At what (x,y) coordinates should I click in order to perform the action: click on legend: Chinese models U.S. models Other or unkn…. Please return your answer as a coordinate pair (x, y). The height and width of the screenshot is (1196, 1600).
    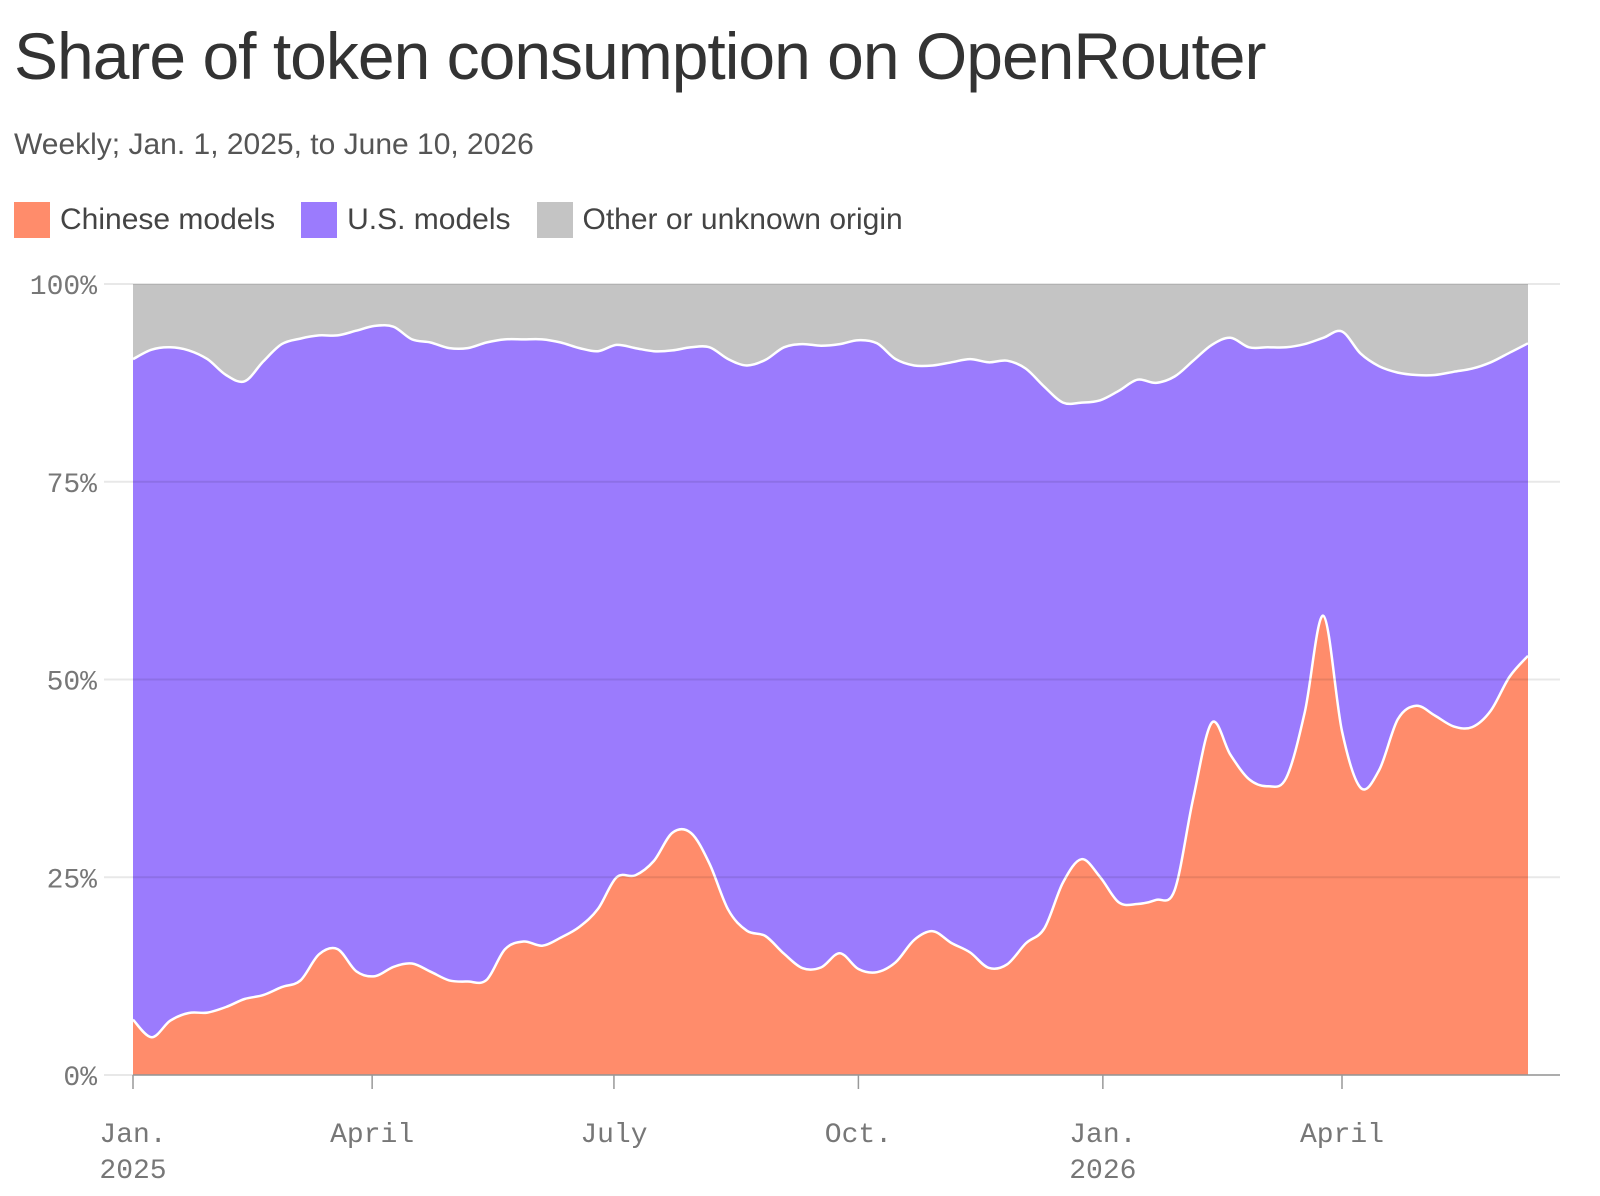
    Looking at the image, I should click on (471, 220).